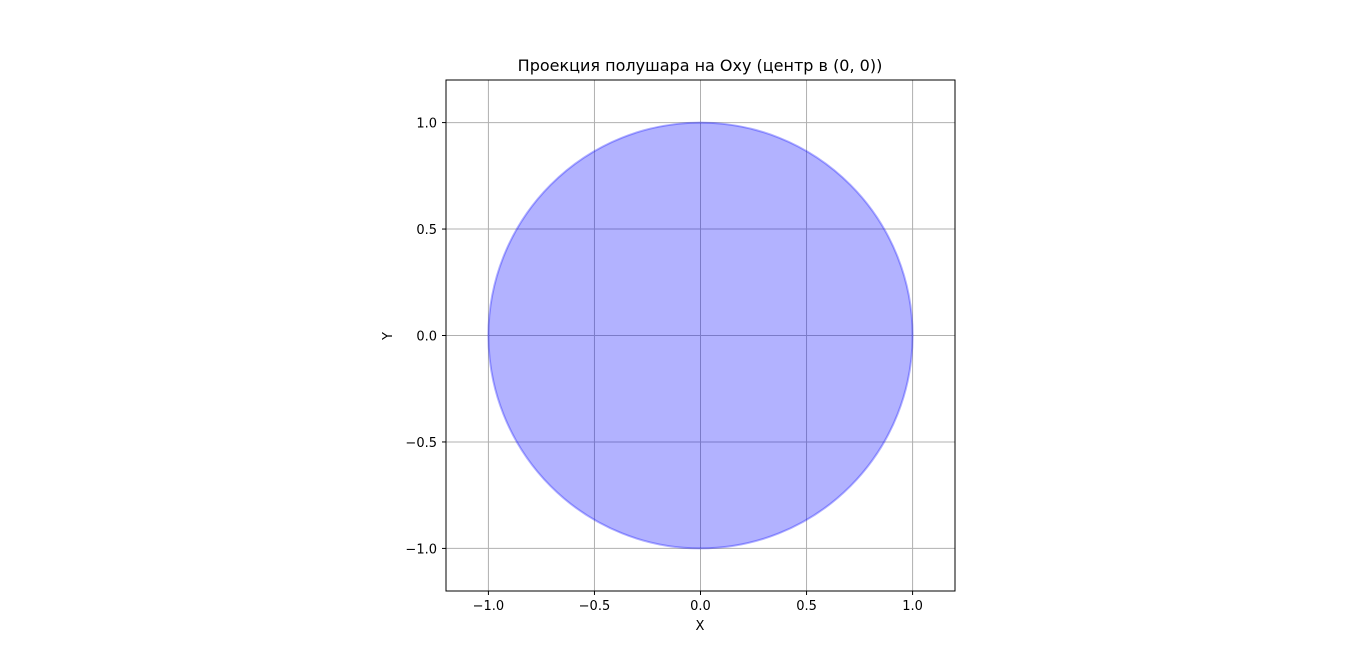 This screenshot has width=1366, height=663. I want to click on x-tick-label: 0.0, so click(700, 606).